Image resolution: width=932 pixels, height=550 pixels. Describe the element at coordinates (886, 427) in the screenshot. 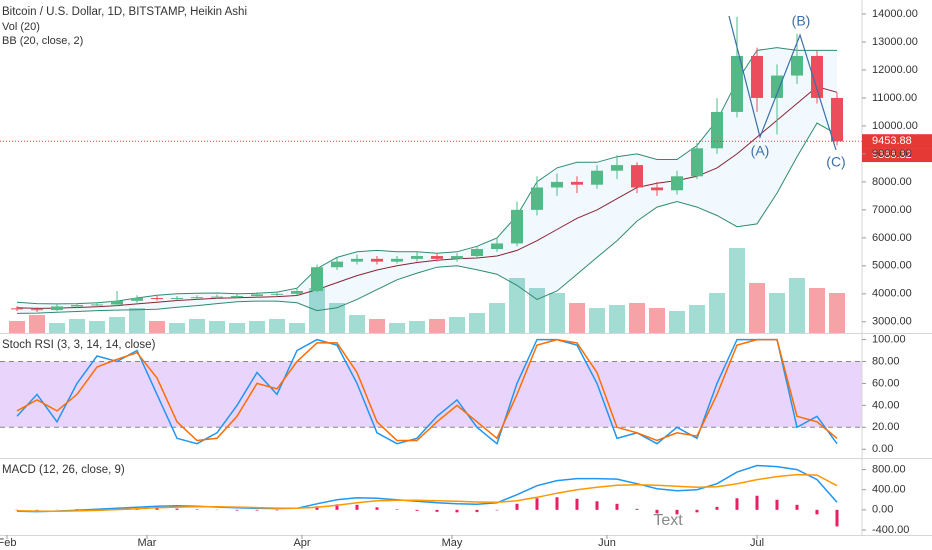

I see `y-tick-label: 20.00` at that location.